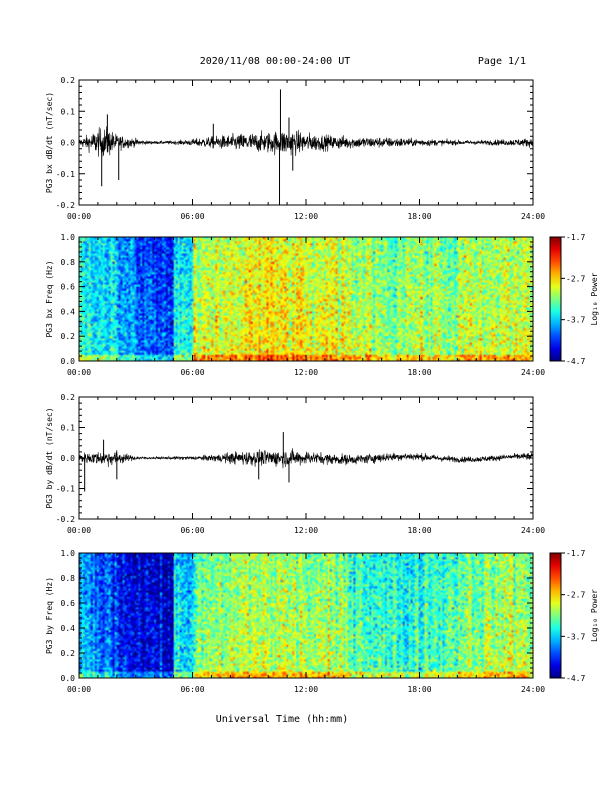  I want to click on panel-2: -1.7 -2.7 -3.7 -4.7 Log₁₀ Power, so click(338, 299).